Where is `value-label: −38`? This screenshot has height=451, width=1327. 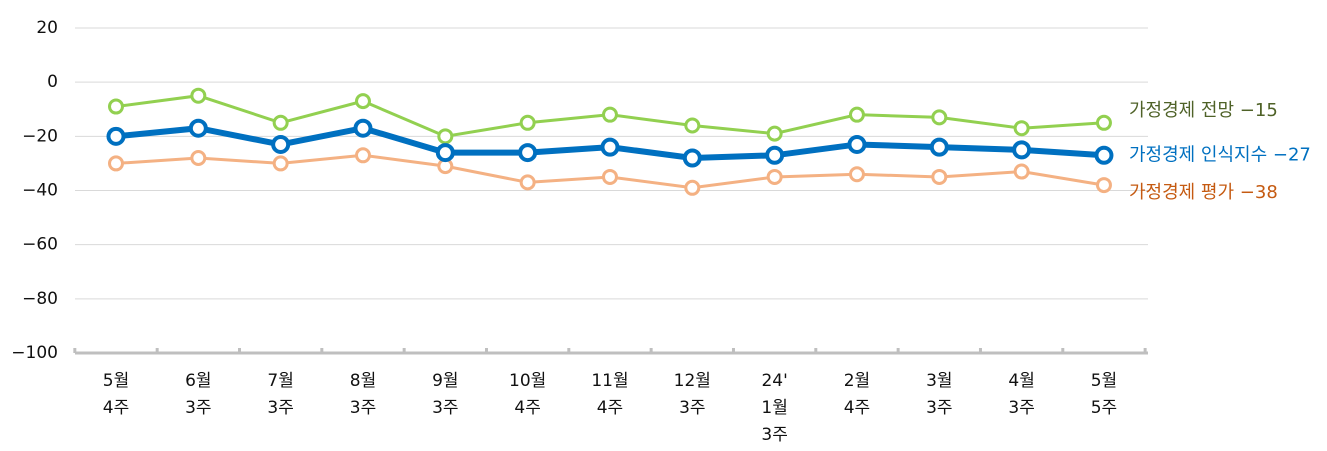 value-label: −38 is located at coordinates (1259, 192).